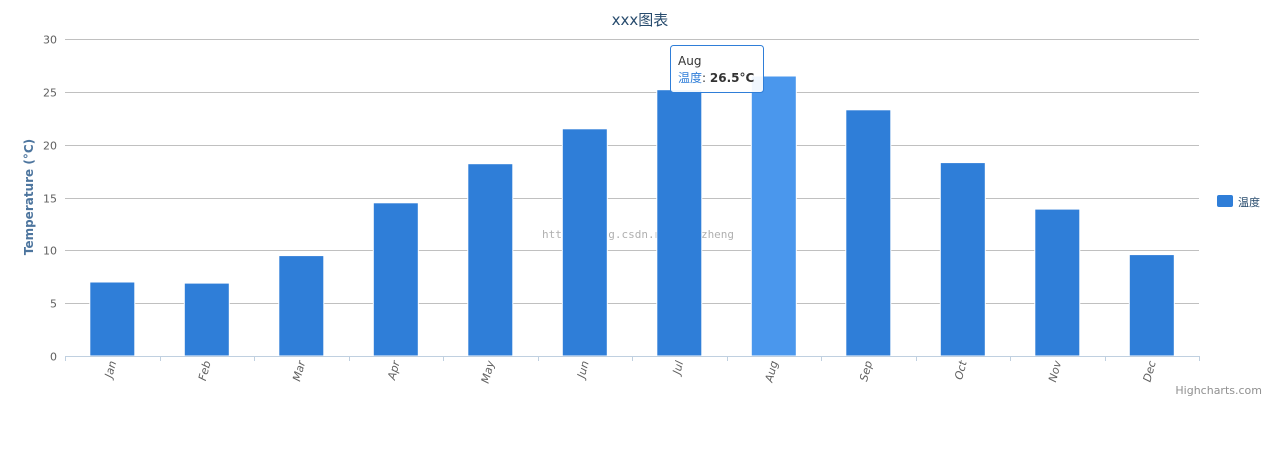 This screenshot has width=1280, height=455. What do you see at coordinates (678, 368) in the screenshot?
I see `x-tick-label: Jul` at bounding box center [678, 368].